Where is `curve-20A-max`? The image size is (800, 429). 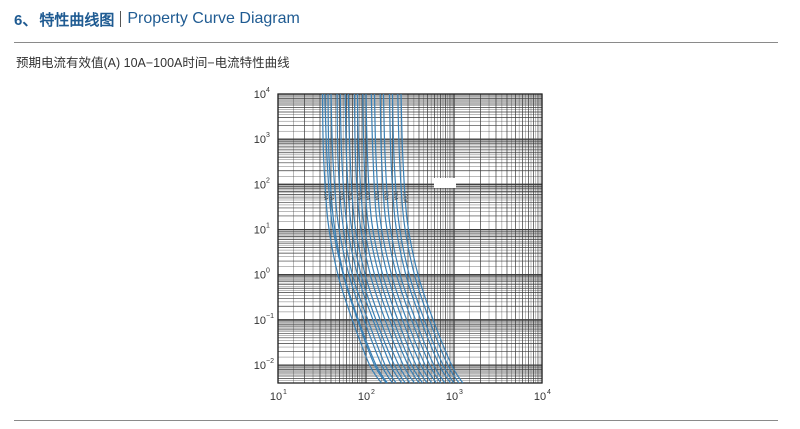 curve-20A-max is located at coordinates (371, 238).